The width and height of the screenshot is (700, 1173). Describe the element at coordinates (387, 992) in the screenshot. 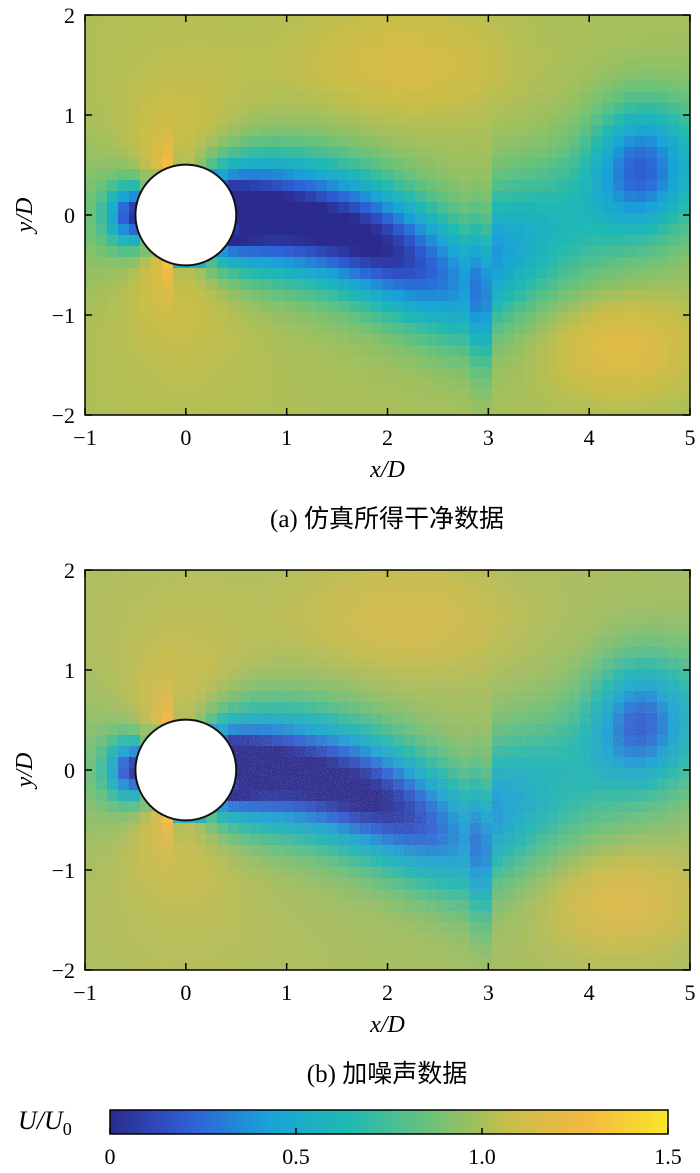

I see `x-tick-label: 2` at that location.